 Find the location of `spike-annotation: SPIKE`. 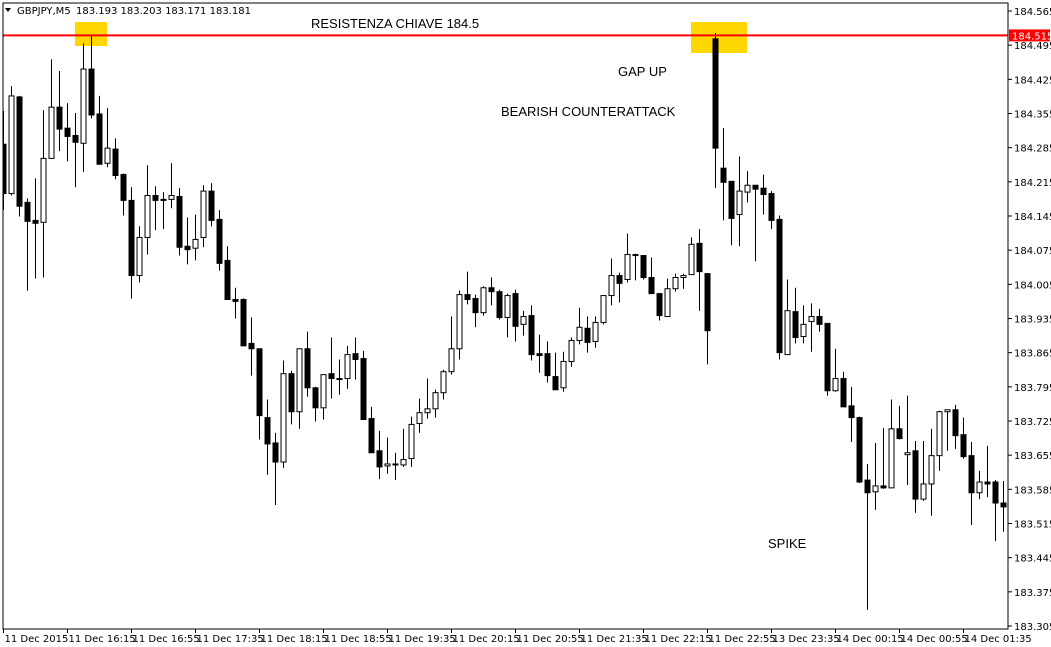

spike-annotation: SPIKE is located at coordinates (787, 543).